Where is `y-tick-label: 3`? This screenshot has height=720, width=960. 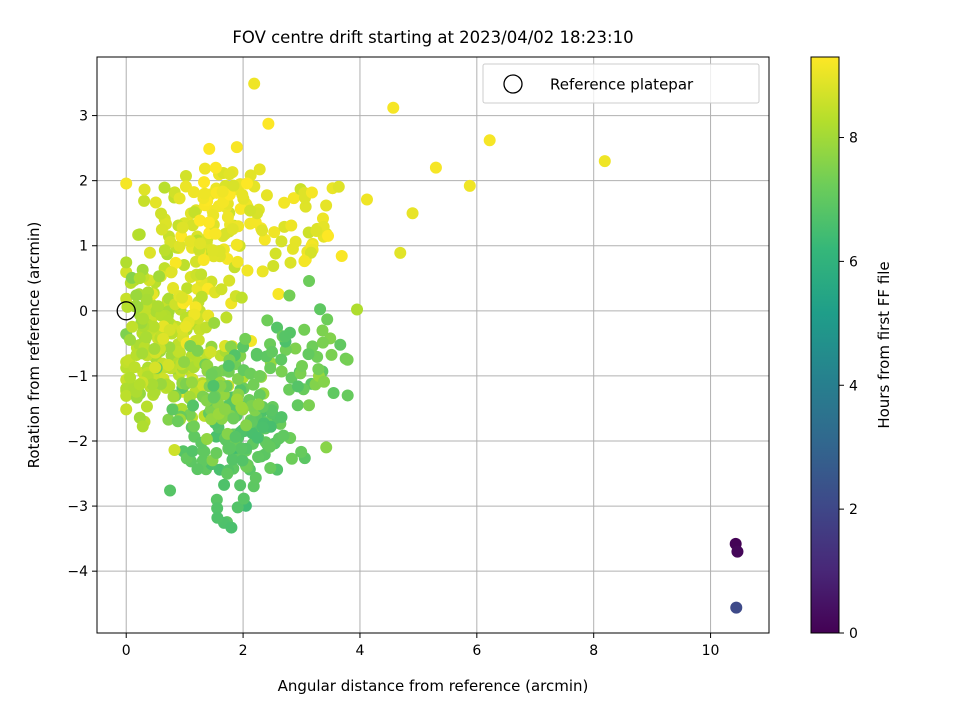 y-tick-label: 3 is located at coordinates (83, 117).